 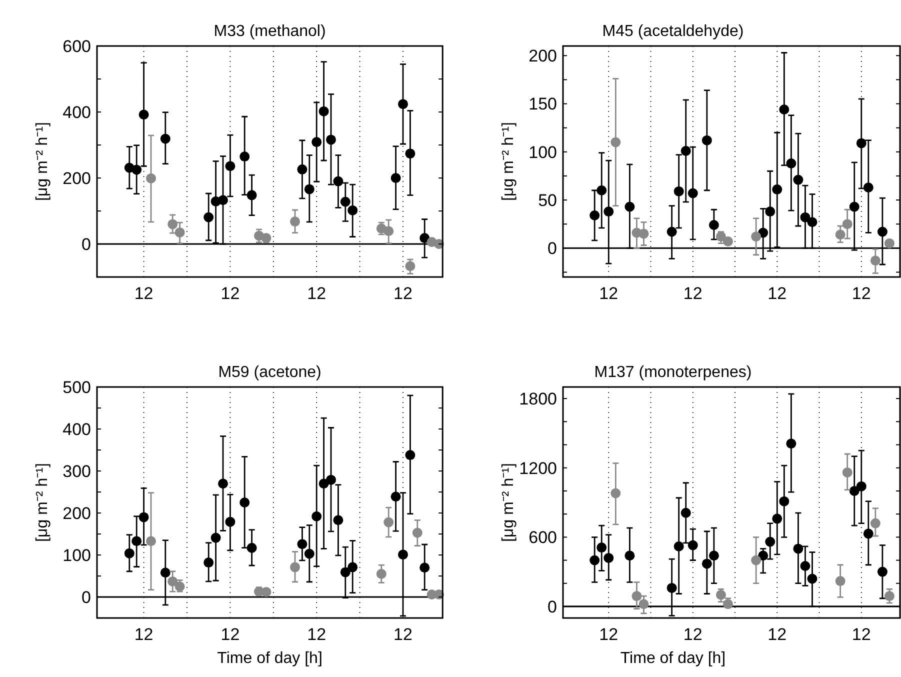 What do you see at coordinates (76, 471) in the screenshot?
I see `y-tick-label: 300` at bounding box center [76, 471].